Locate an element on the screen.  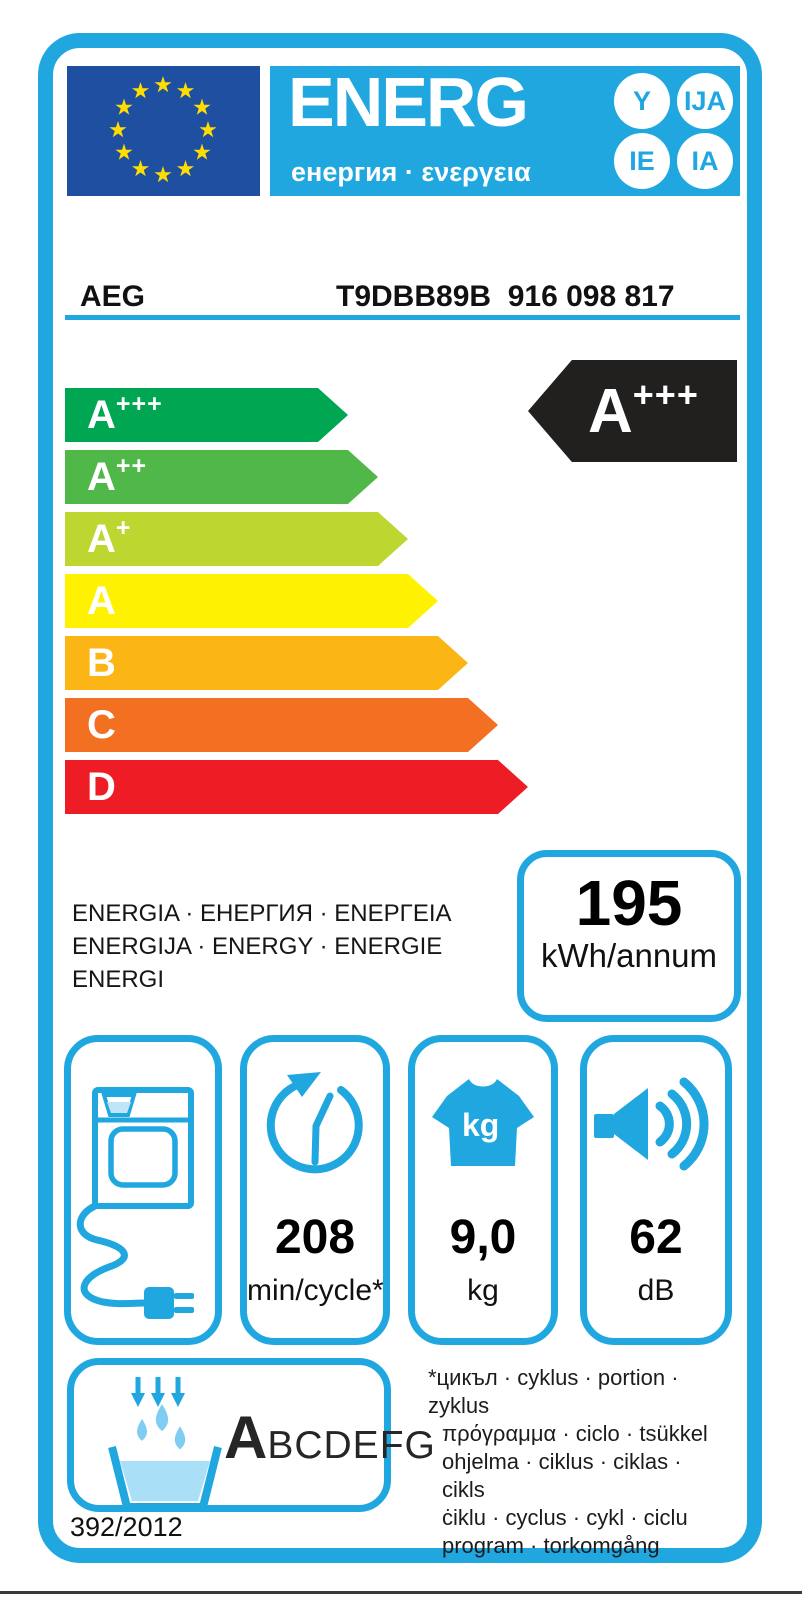
suffix-circle-ia: IA is located at coordinates (705, 161).